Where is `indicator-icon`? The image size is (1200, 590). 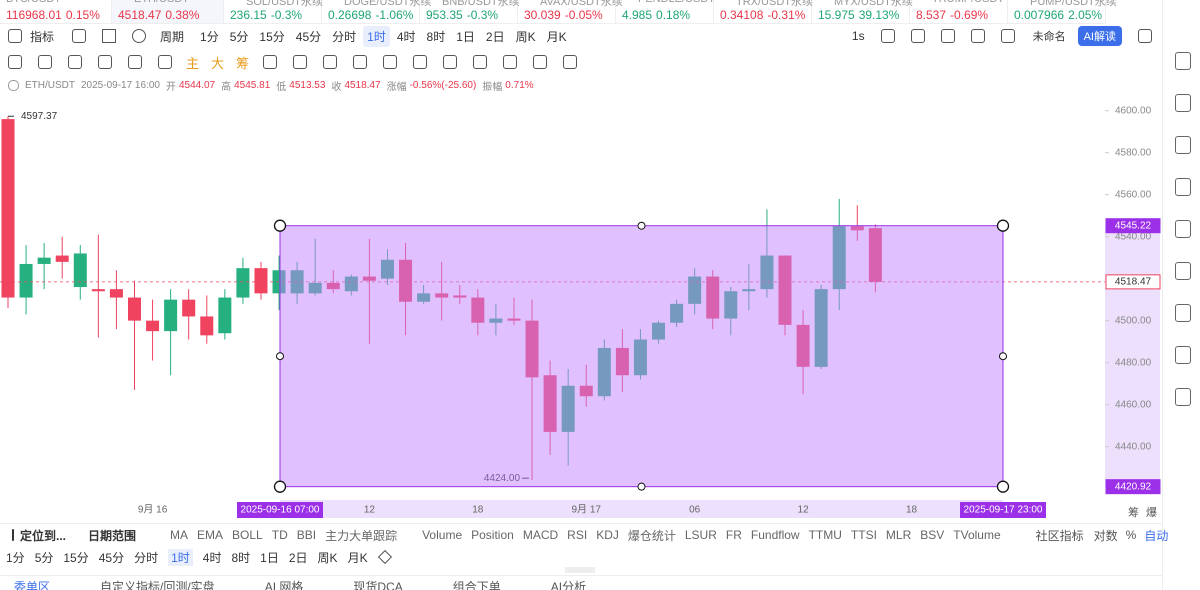 indicator-icon is located at coordinates (15, 36).